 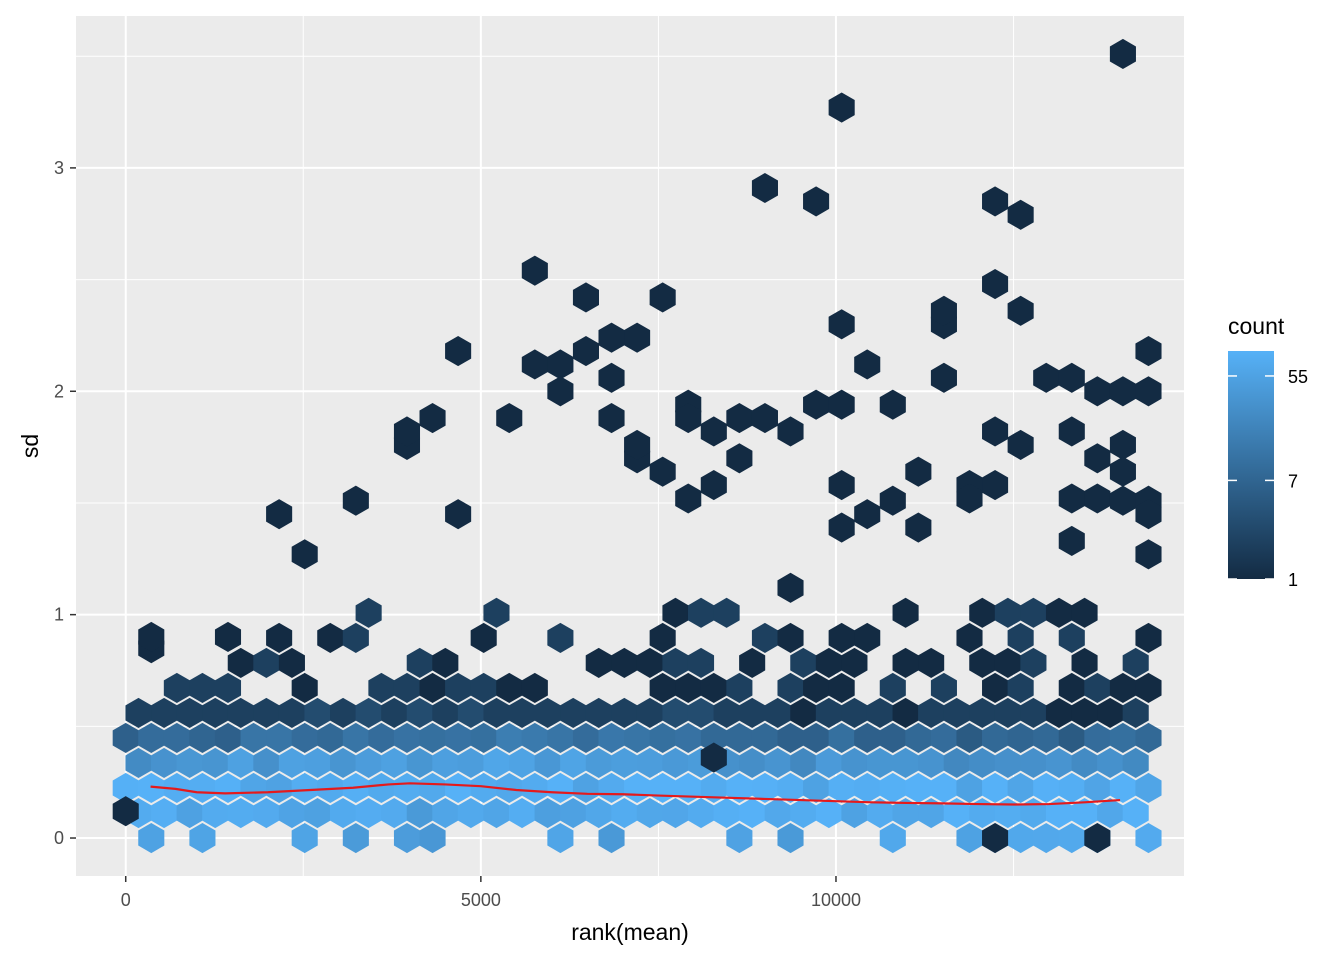 What do you see at coordinates (1256, 326) in the screenshot?
I see `legend-title: count` at bounding box center [1256, 326].